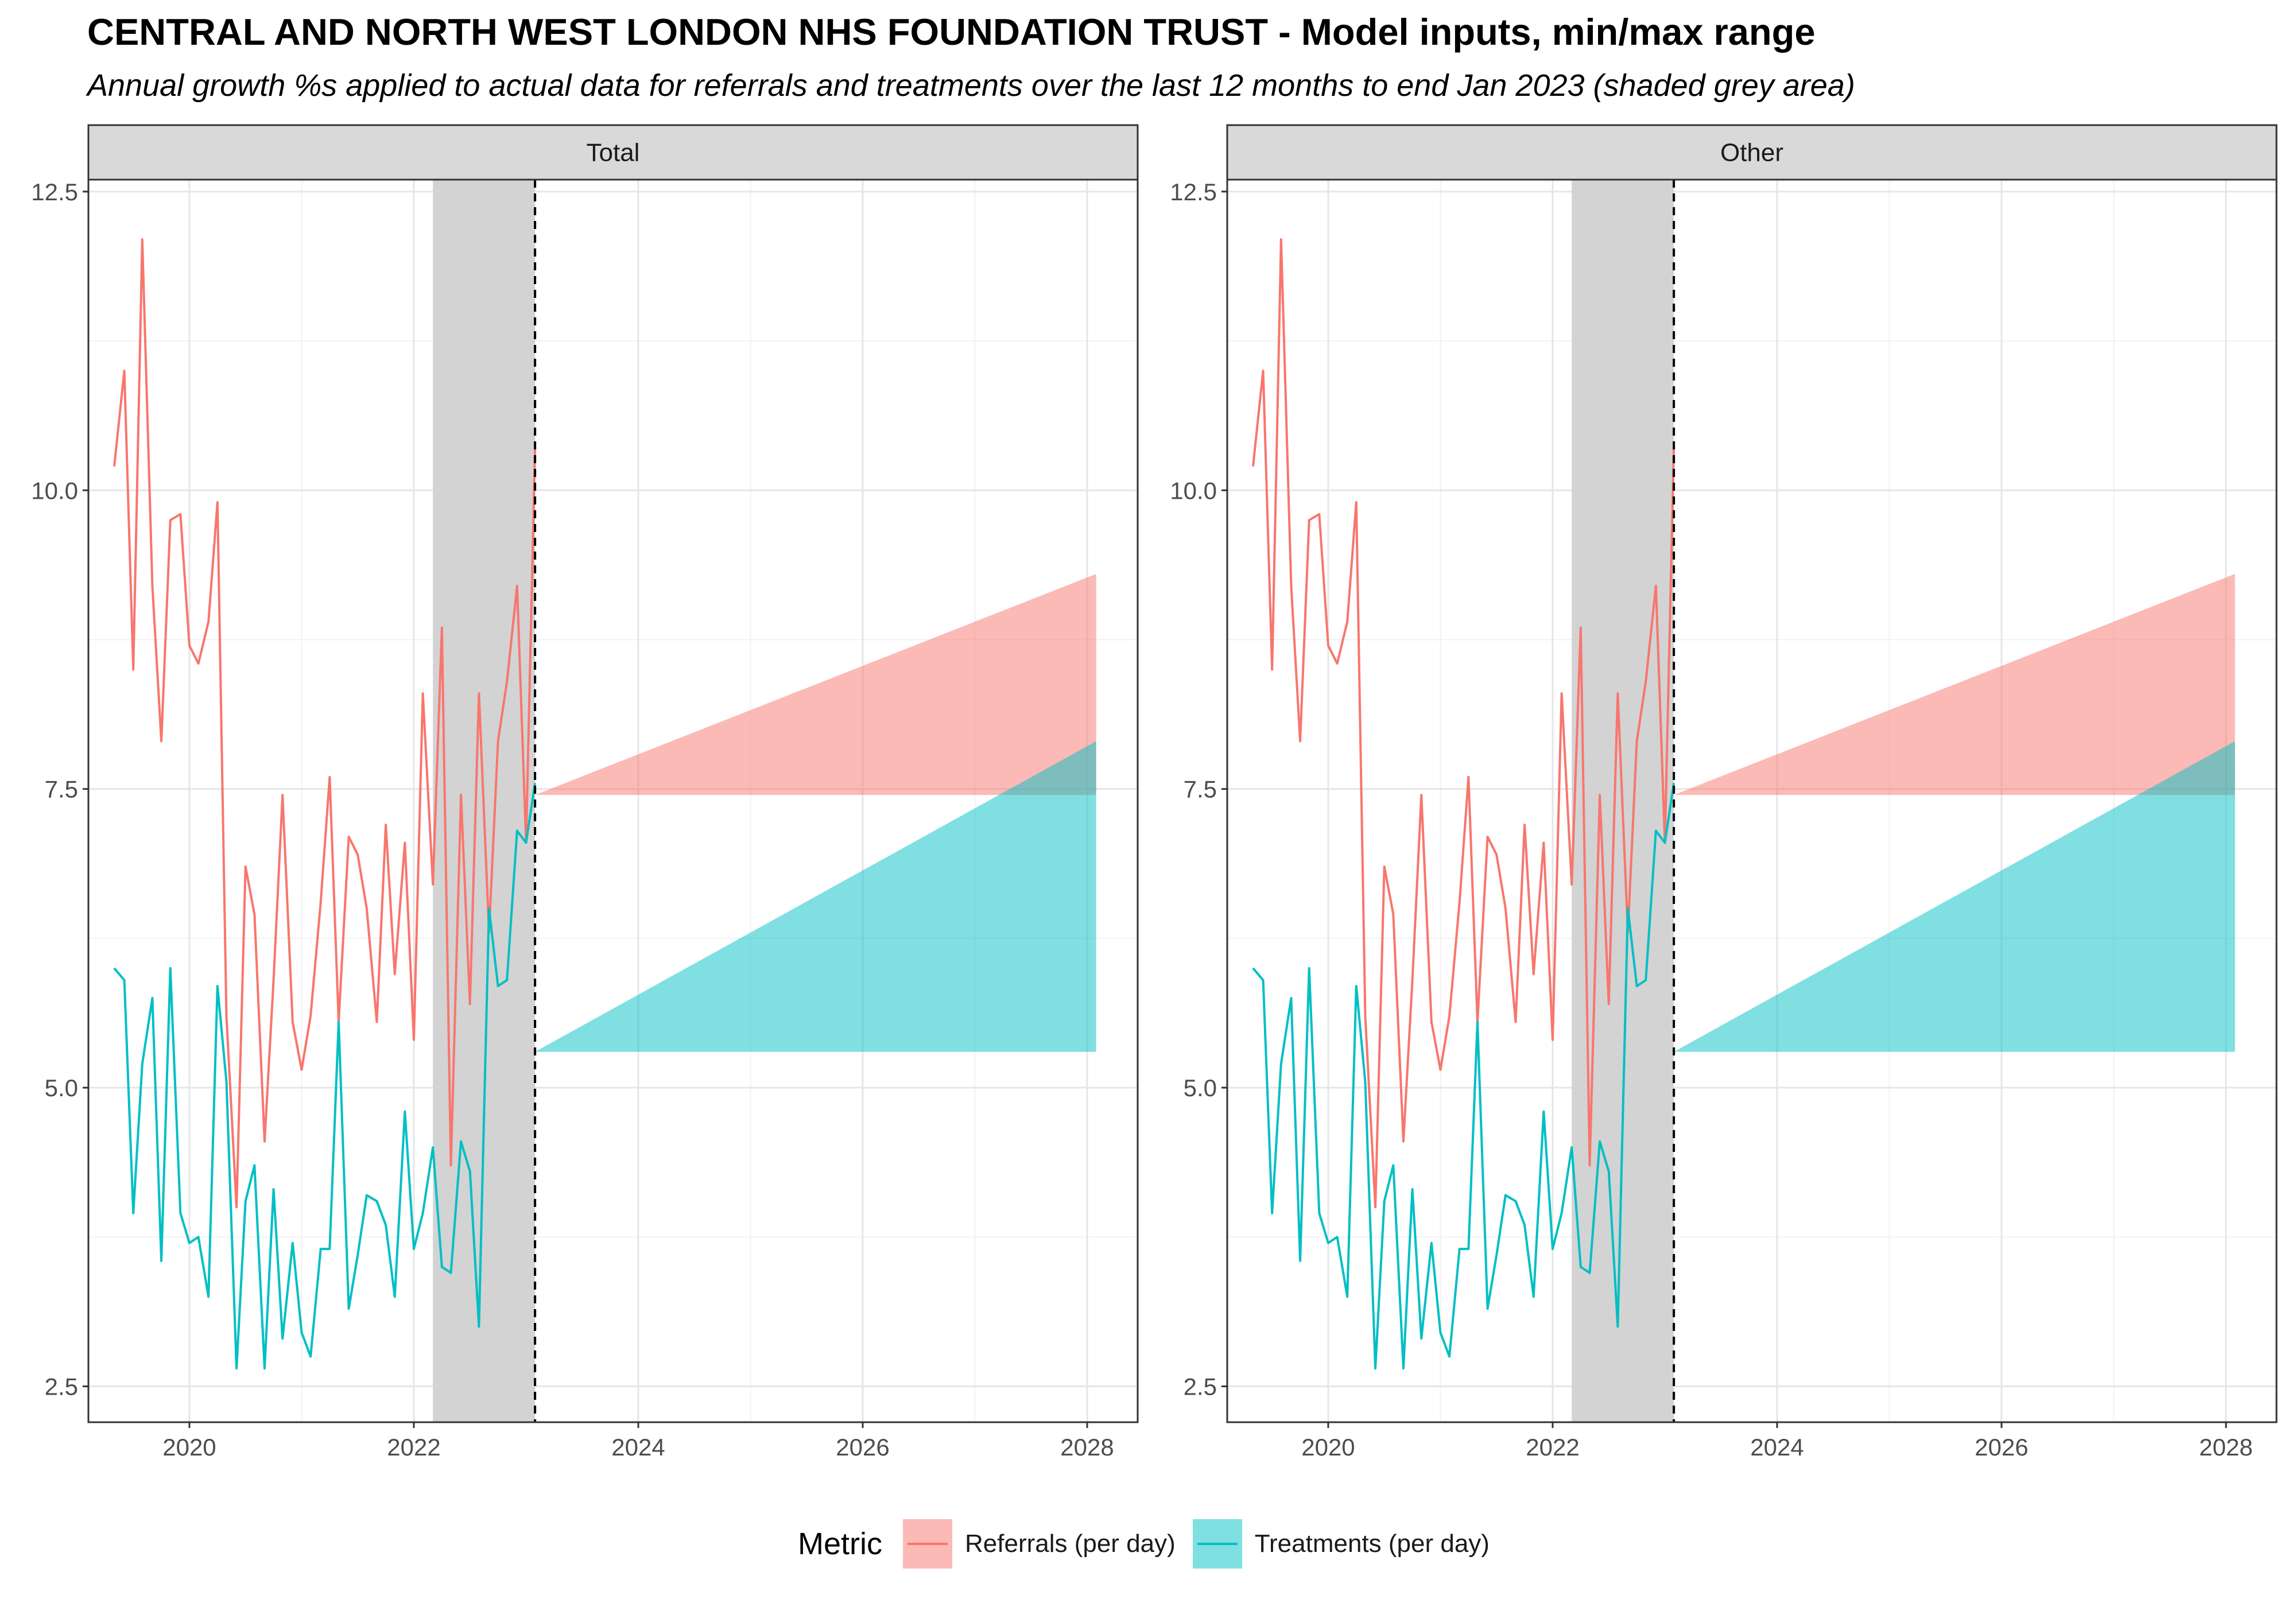  I want to click on facet-strip-label: Total, so click(613, 153).